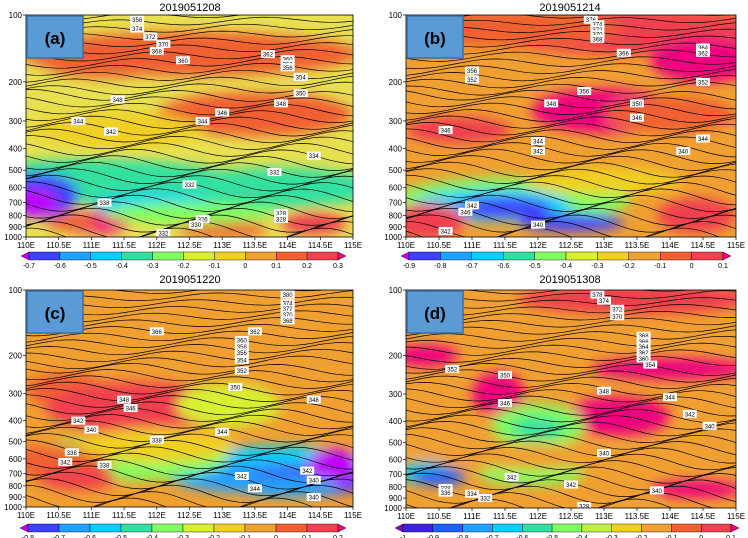  I want to click on contour-label: 330, so click(196, 226).